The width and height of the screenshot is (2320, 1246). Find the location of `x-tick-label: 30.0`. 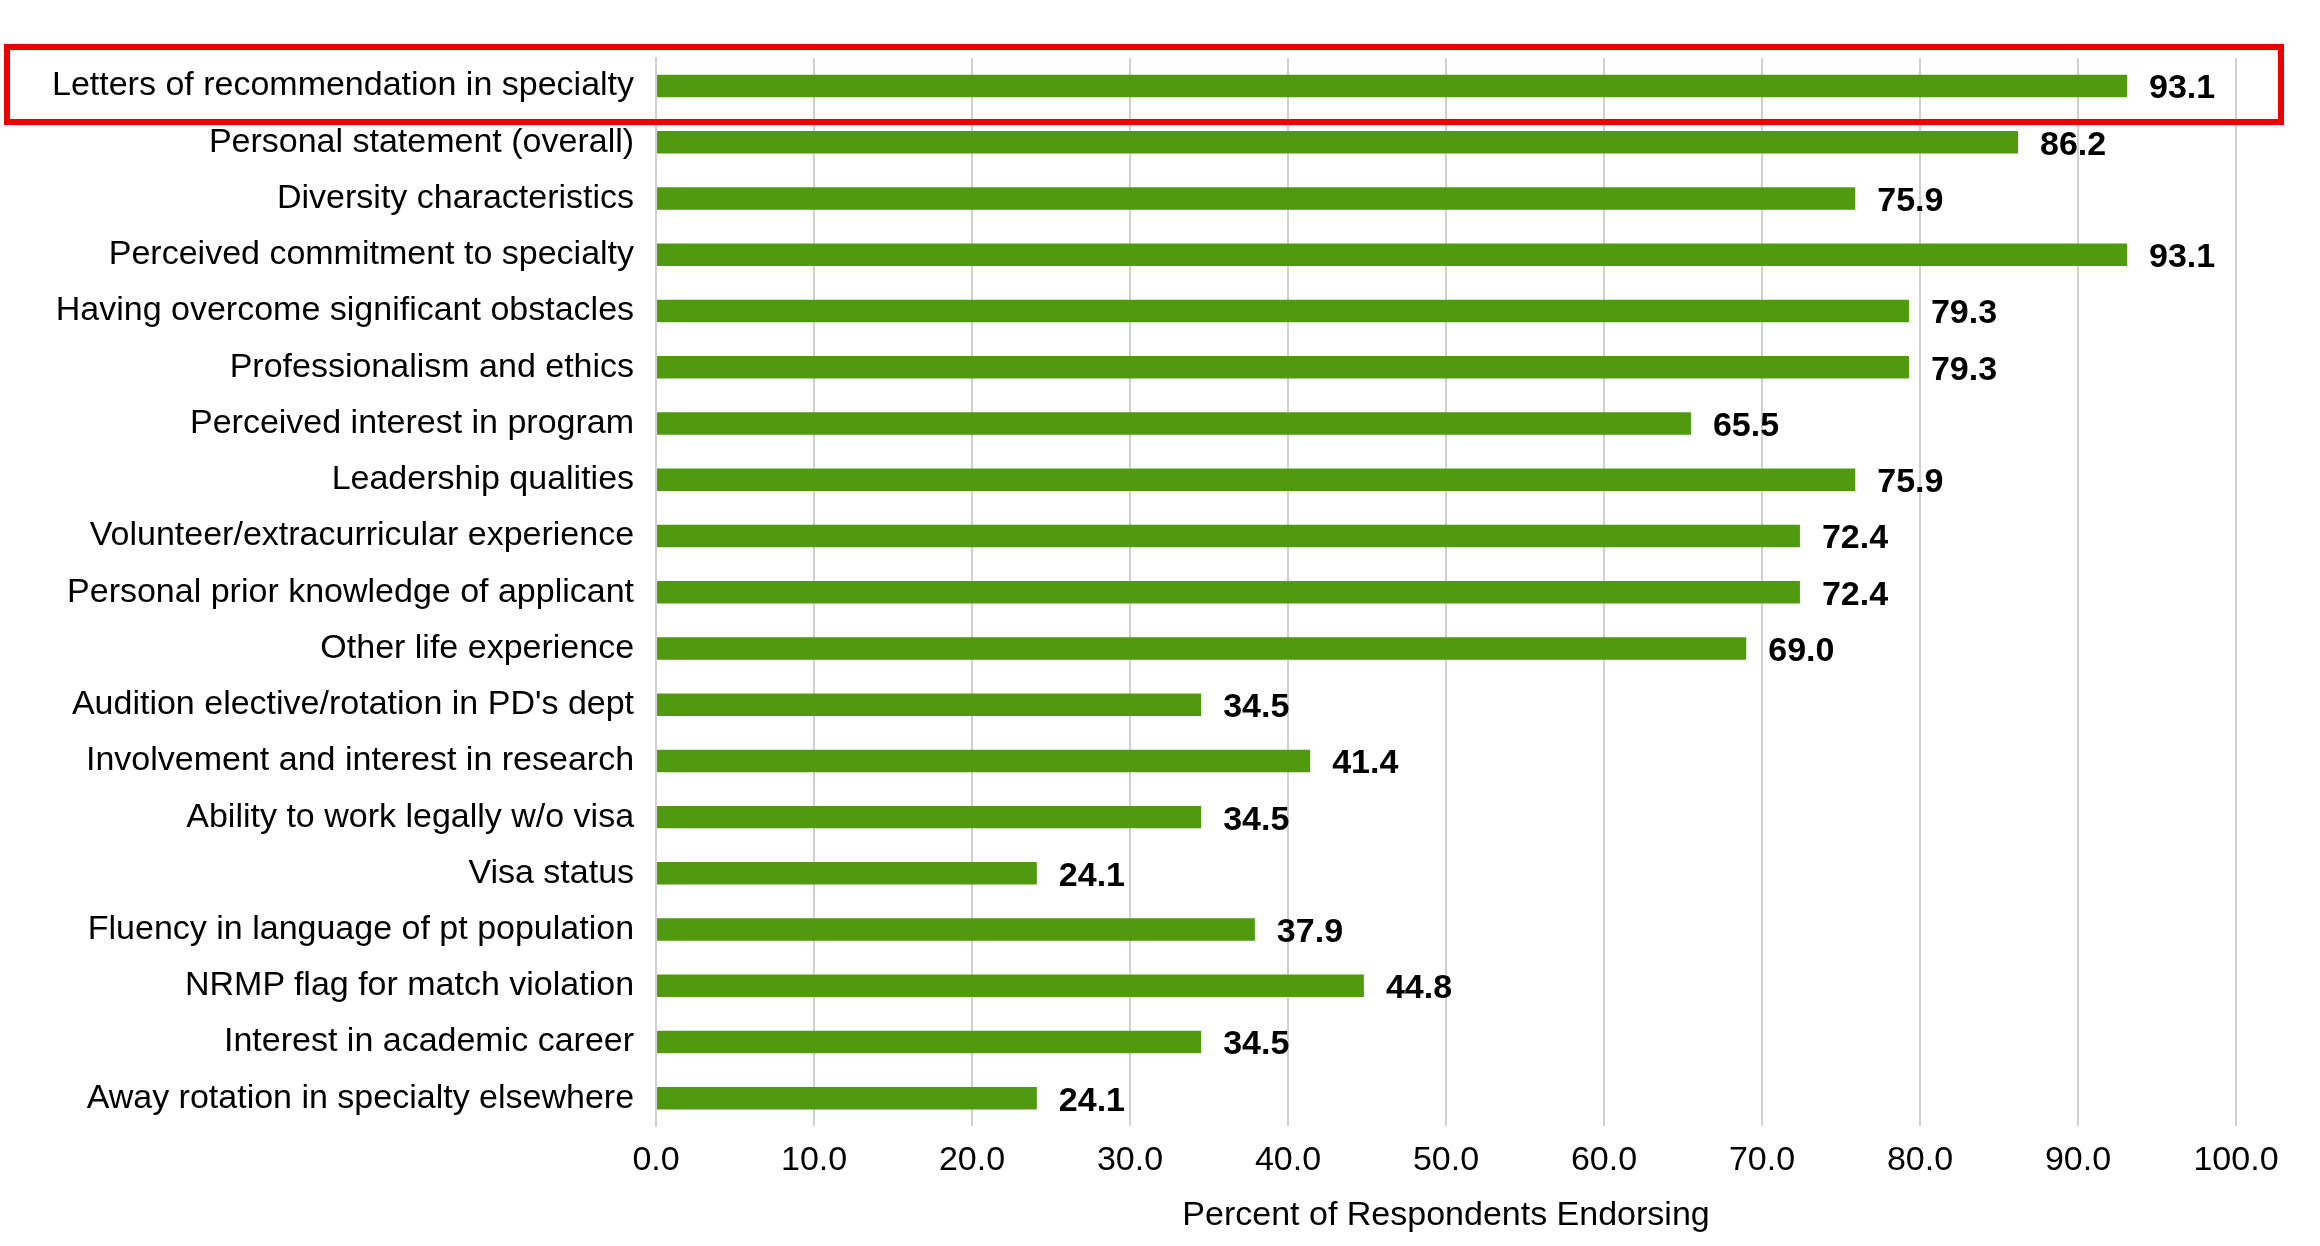

x-tick-label: 30.0 is located at coordinates (1130, 1158).